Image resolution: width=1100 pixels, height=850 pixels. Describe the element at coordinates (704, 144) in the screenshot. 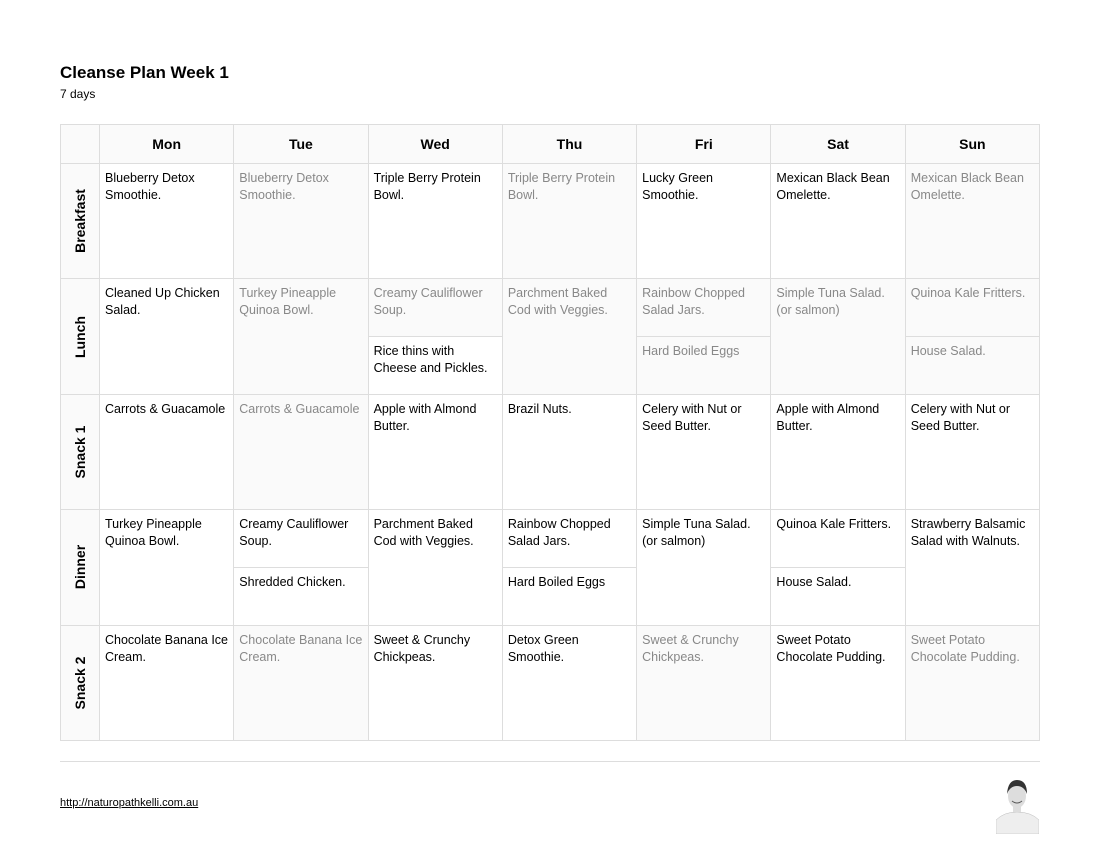

I see `day-header-fri: Fri` at that location.